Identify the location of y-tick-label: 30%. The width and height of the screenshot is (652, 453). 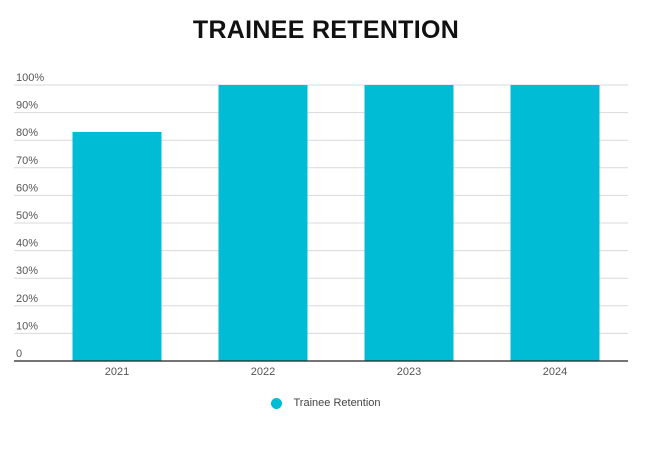
(27, 271).